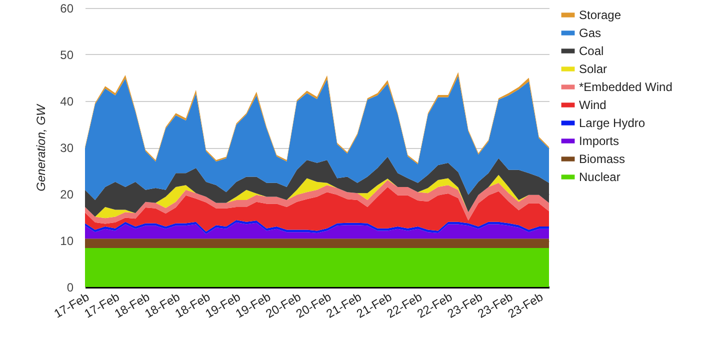  Describe the element at coordinates (67, 55) in the screenshot. I see `y-tick-label: 50` at that location.